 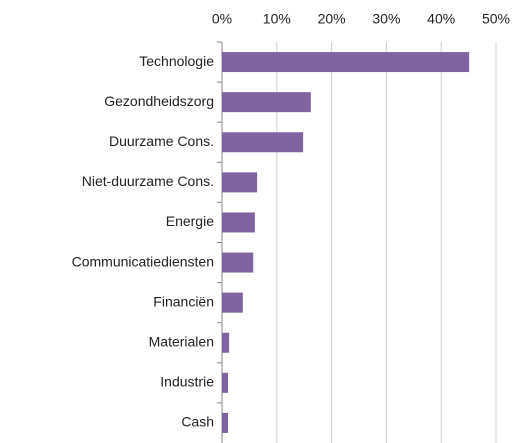 What do you see at coordinates (197, 422) in the screenshot?
I see `y-tick-label: Cash` at bounding box center [197, 422].